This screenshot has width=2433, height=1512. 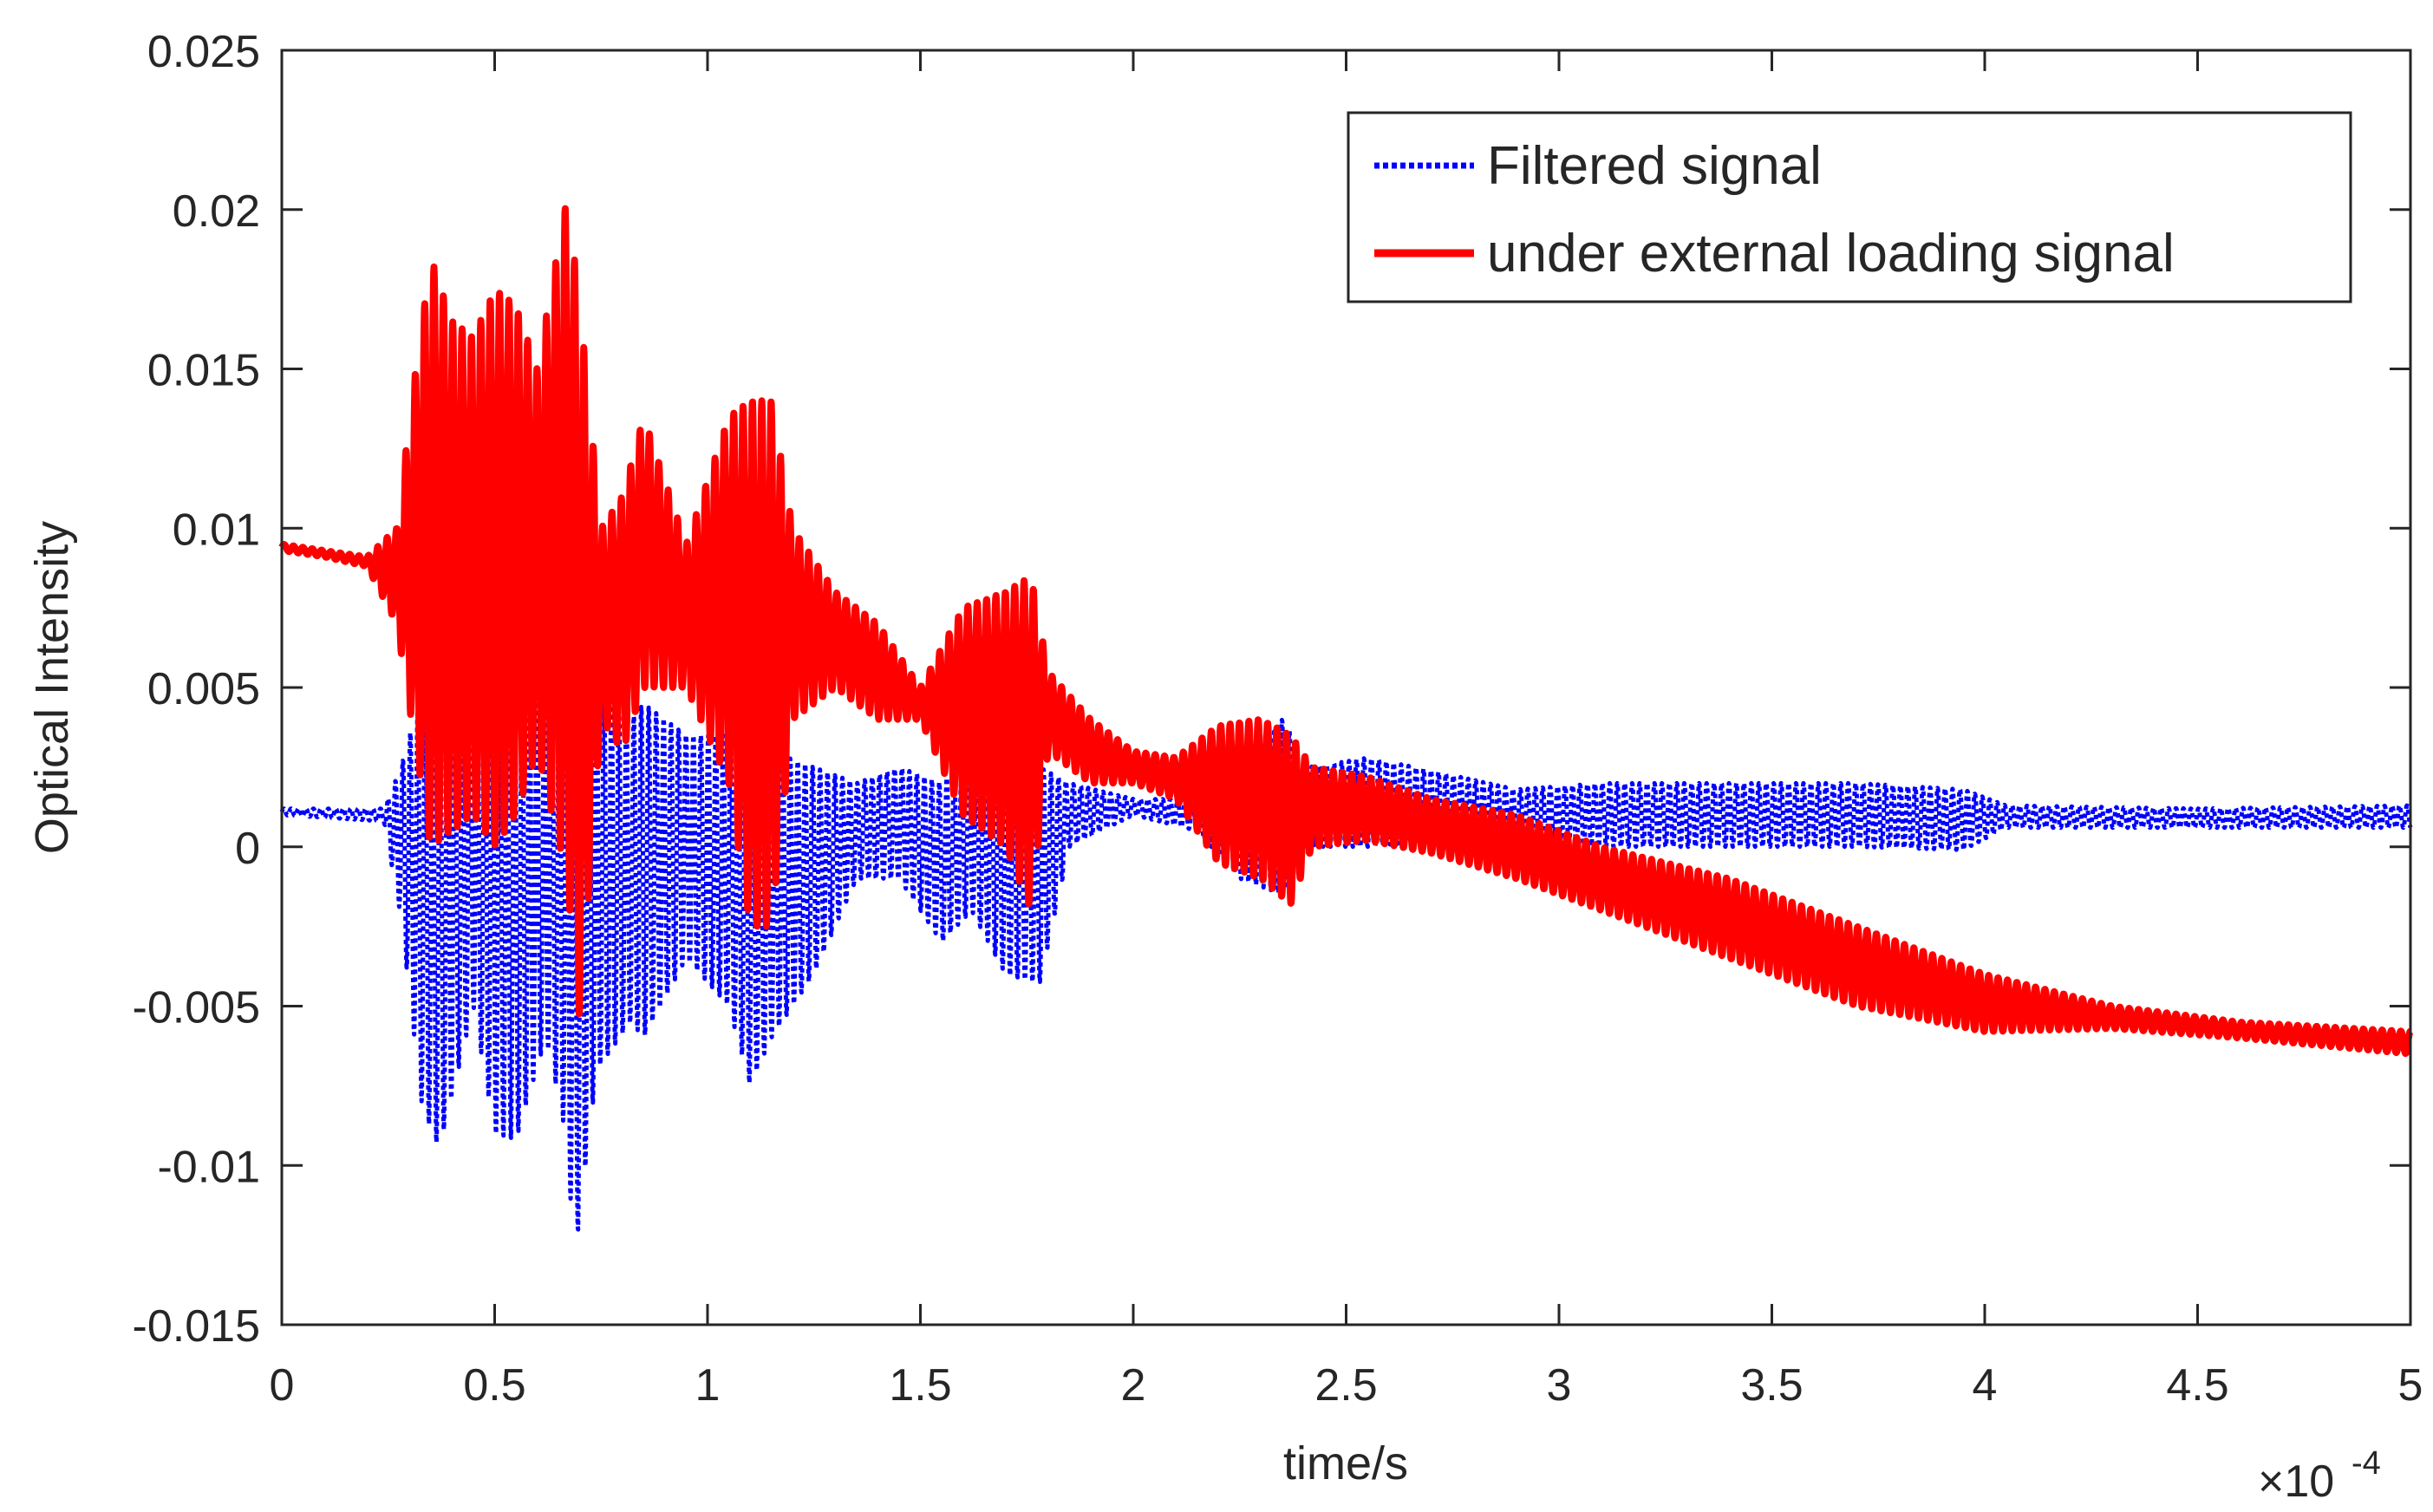 What do you see at coordinates (217, 530) in the screenshot?
I see `y-tick-label: 0.01` at bounding box center [217, 530].